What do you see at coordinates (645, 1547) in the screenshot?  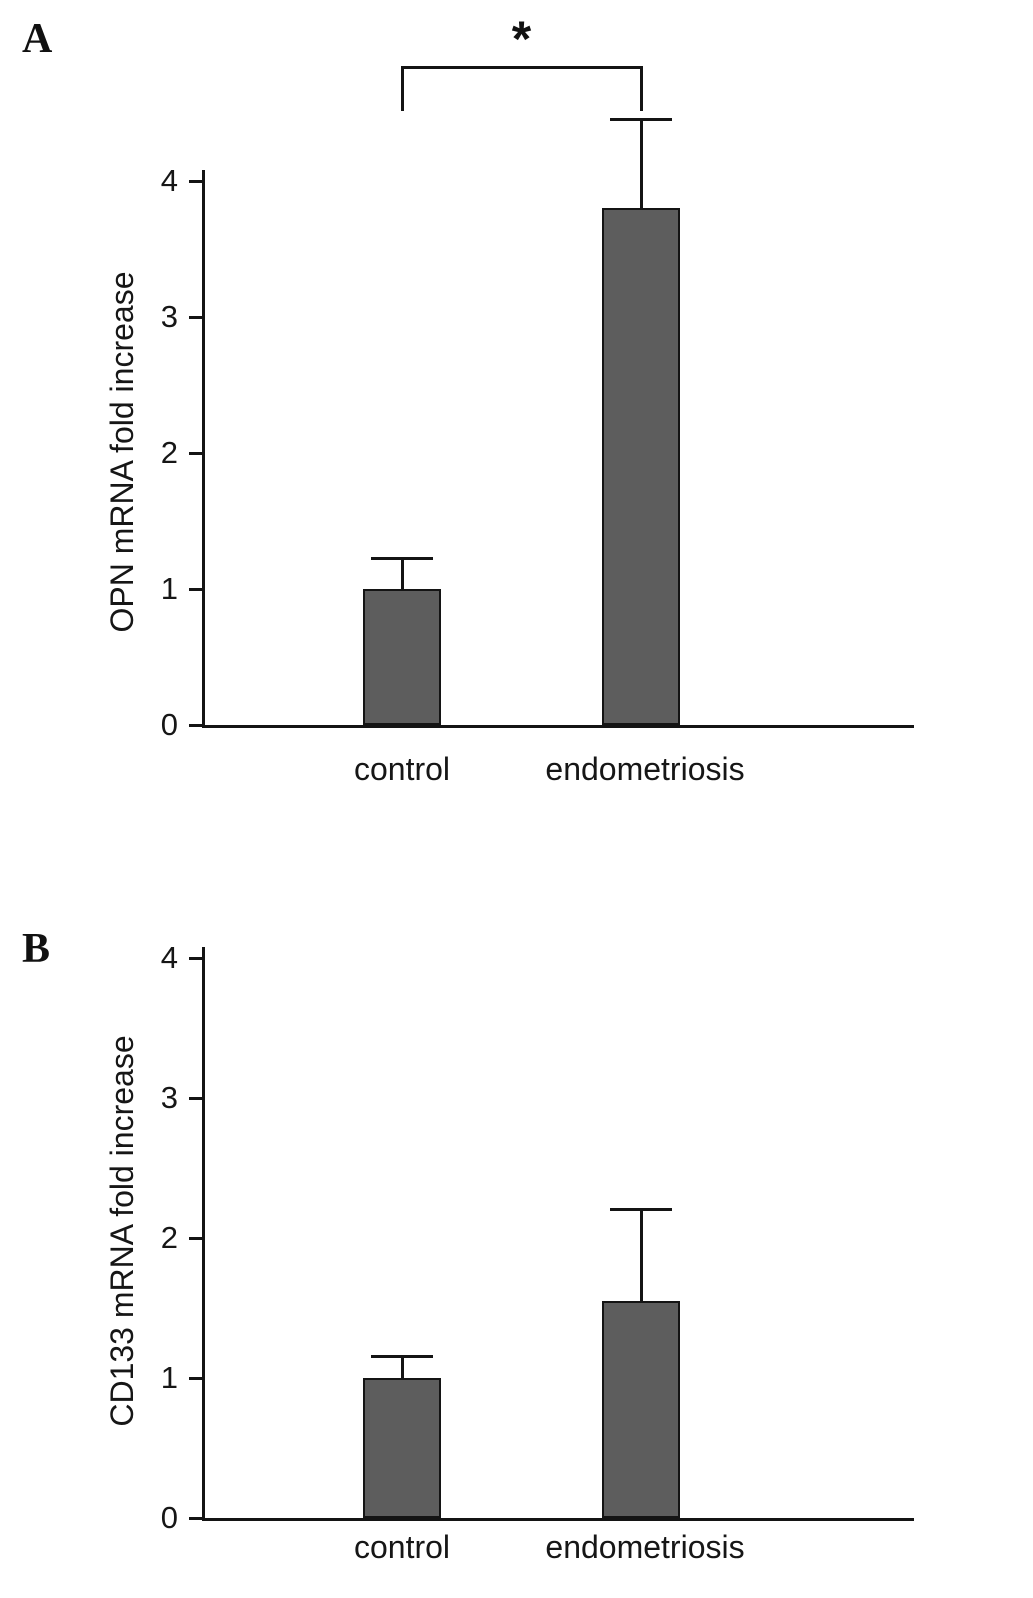 I see `panel-b-category-label-endometriosis: endometriosis` at bounding box center [645, 1547].